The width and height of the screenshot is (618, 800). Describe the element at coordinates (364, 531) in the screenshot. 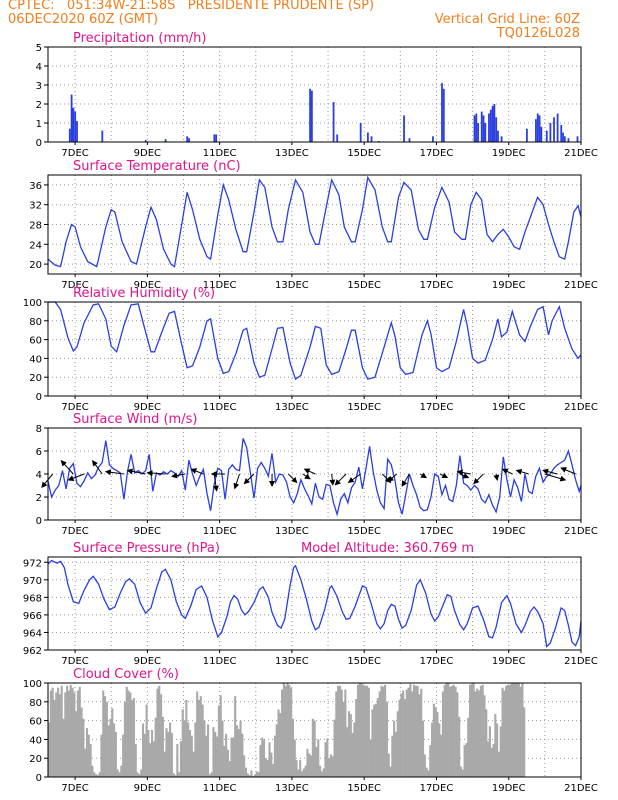

I see `x-tick-label: 15DEC` at that location.